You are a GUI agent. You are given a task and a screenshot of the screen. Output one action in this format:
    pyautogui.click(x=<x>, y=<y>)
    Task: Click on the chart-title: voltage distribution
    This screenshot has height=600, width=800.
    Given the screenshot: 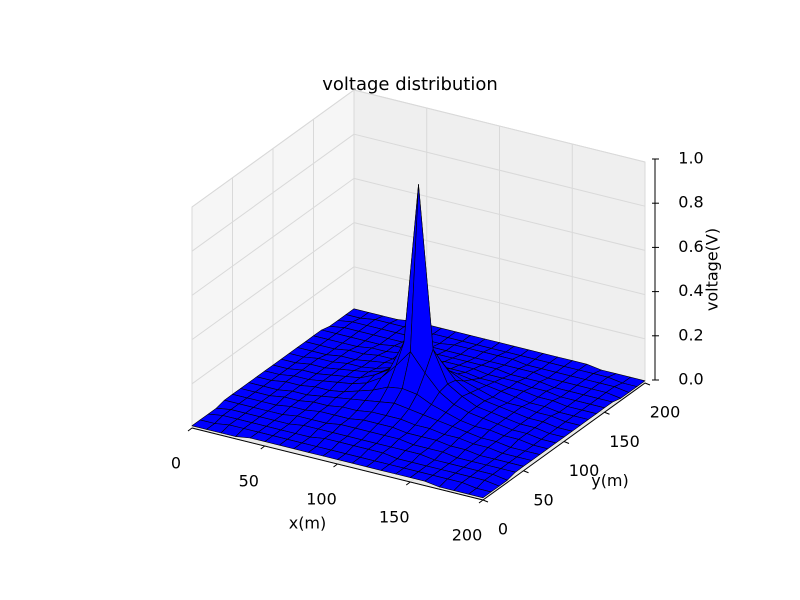 What is the action you would take?
    pyautogui.click(x=410, y=84)
    